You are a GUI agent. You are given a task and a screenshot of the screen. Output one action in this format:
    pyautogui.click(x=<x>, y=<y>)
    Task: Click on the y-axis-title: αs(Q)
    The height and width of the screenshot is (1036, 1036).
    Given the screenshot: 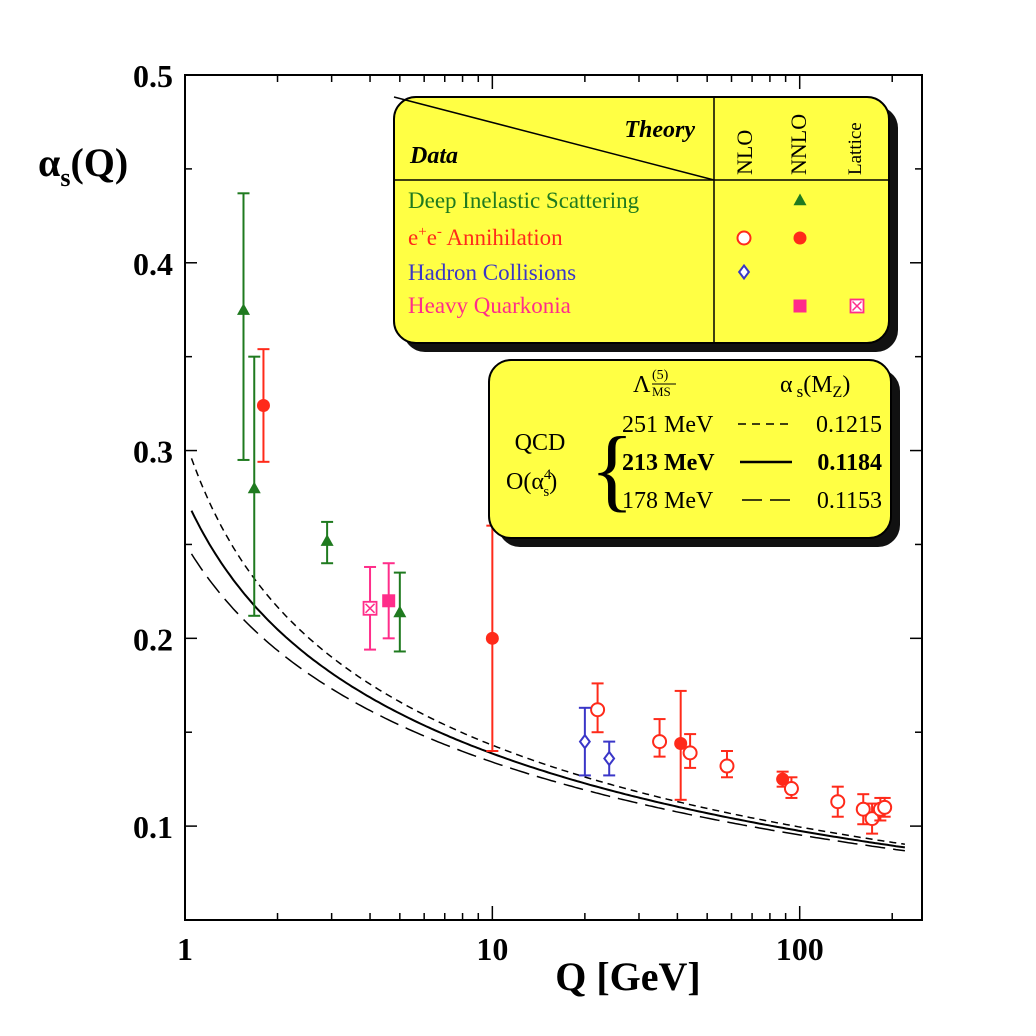 What is the action you would take?
    pyautogui.click(x=83, y=166)
    